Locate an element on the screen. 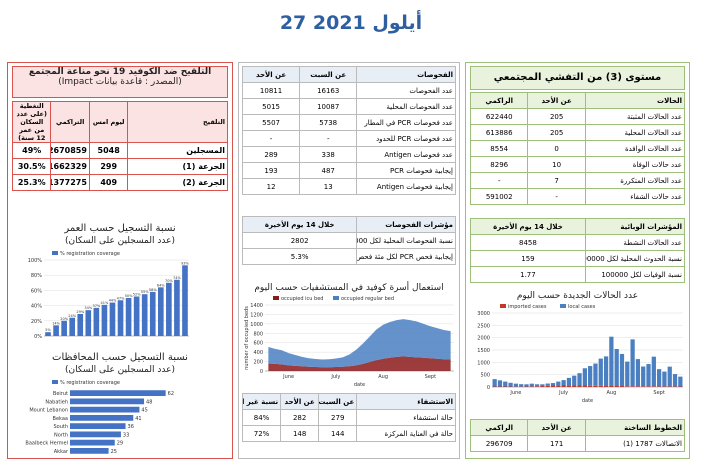  table-row: عدد الحالات المثبتة 205 622440 is located at coordinates (577, 116).